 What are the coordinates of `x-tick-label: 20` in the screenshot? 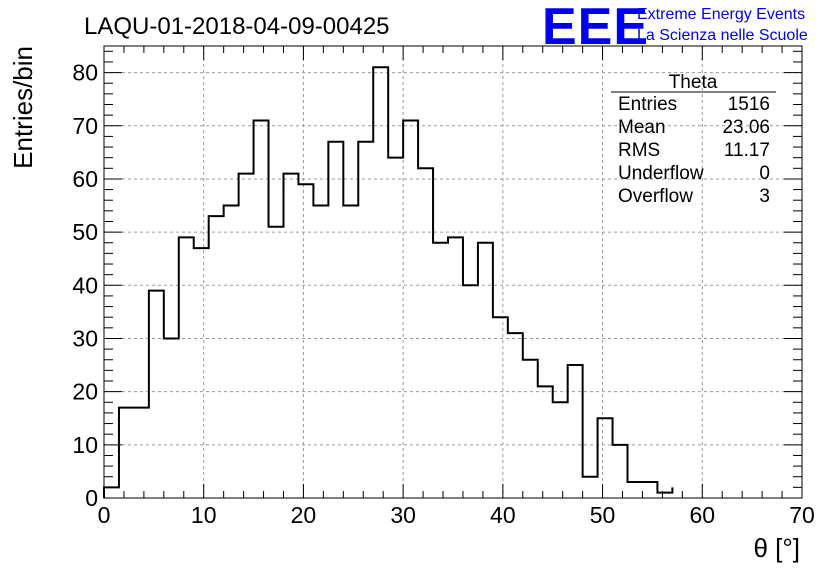 It's located at (304, 515).